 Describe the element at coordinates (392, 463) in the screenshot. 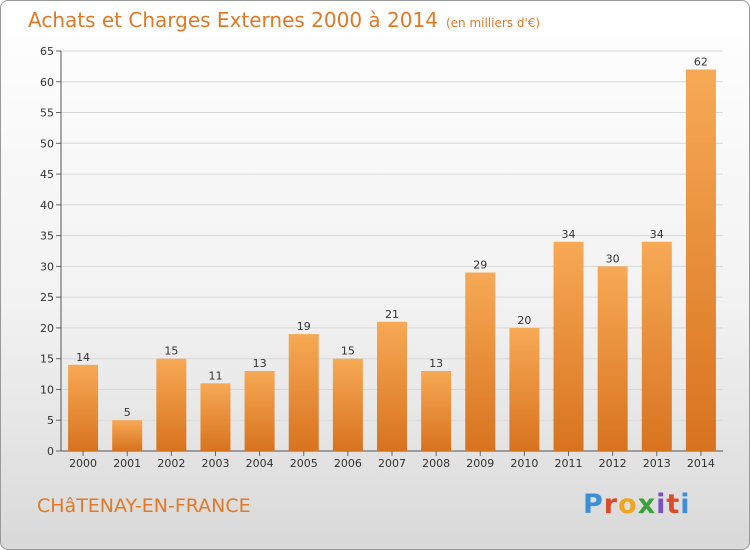

I see `x-tick-label: 2007` at that location.